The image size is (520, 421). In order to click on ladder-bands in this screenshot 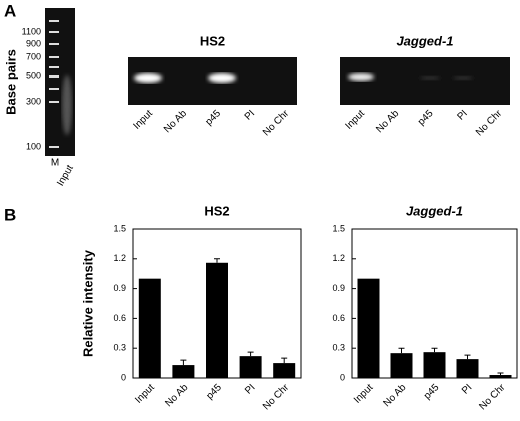, I will do `click(54, 84)`.